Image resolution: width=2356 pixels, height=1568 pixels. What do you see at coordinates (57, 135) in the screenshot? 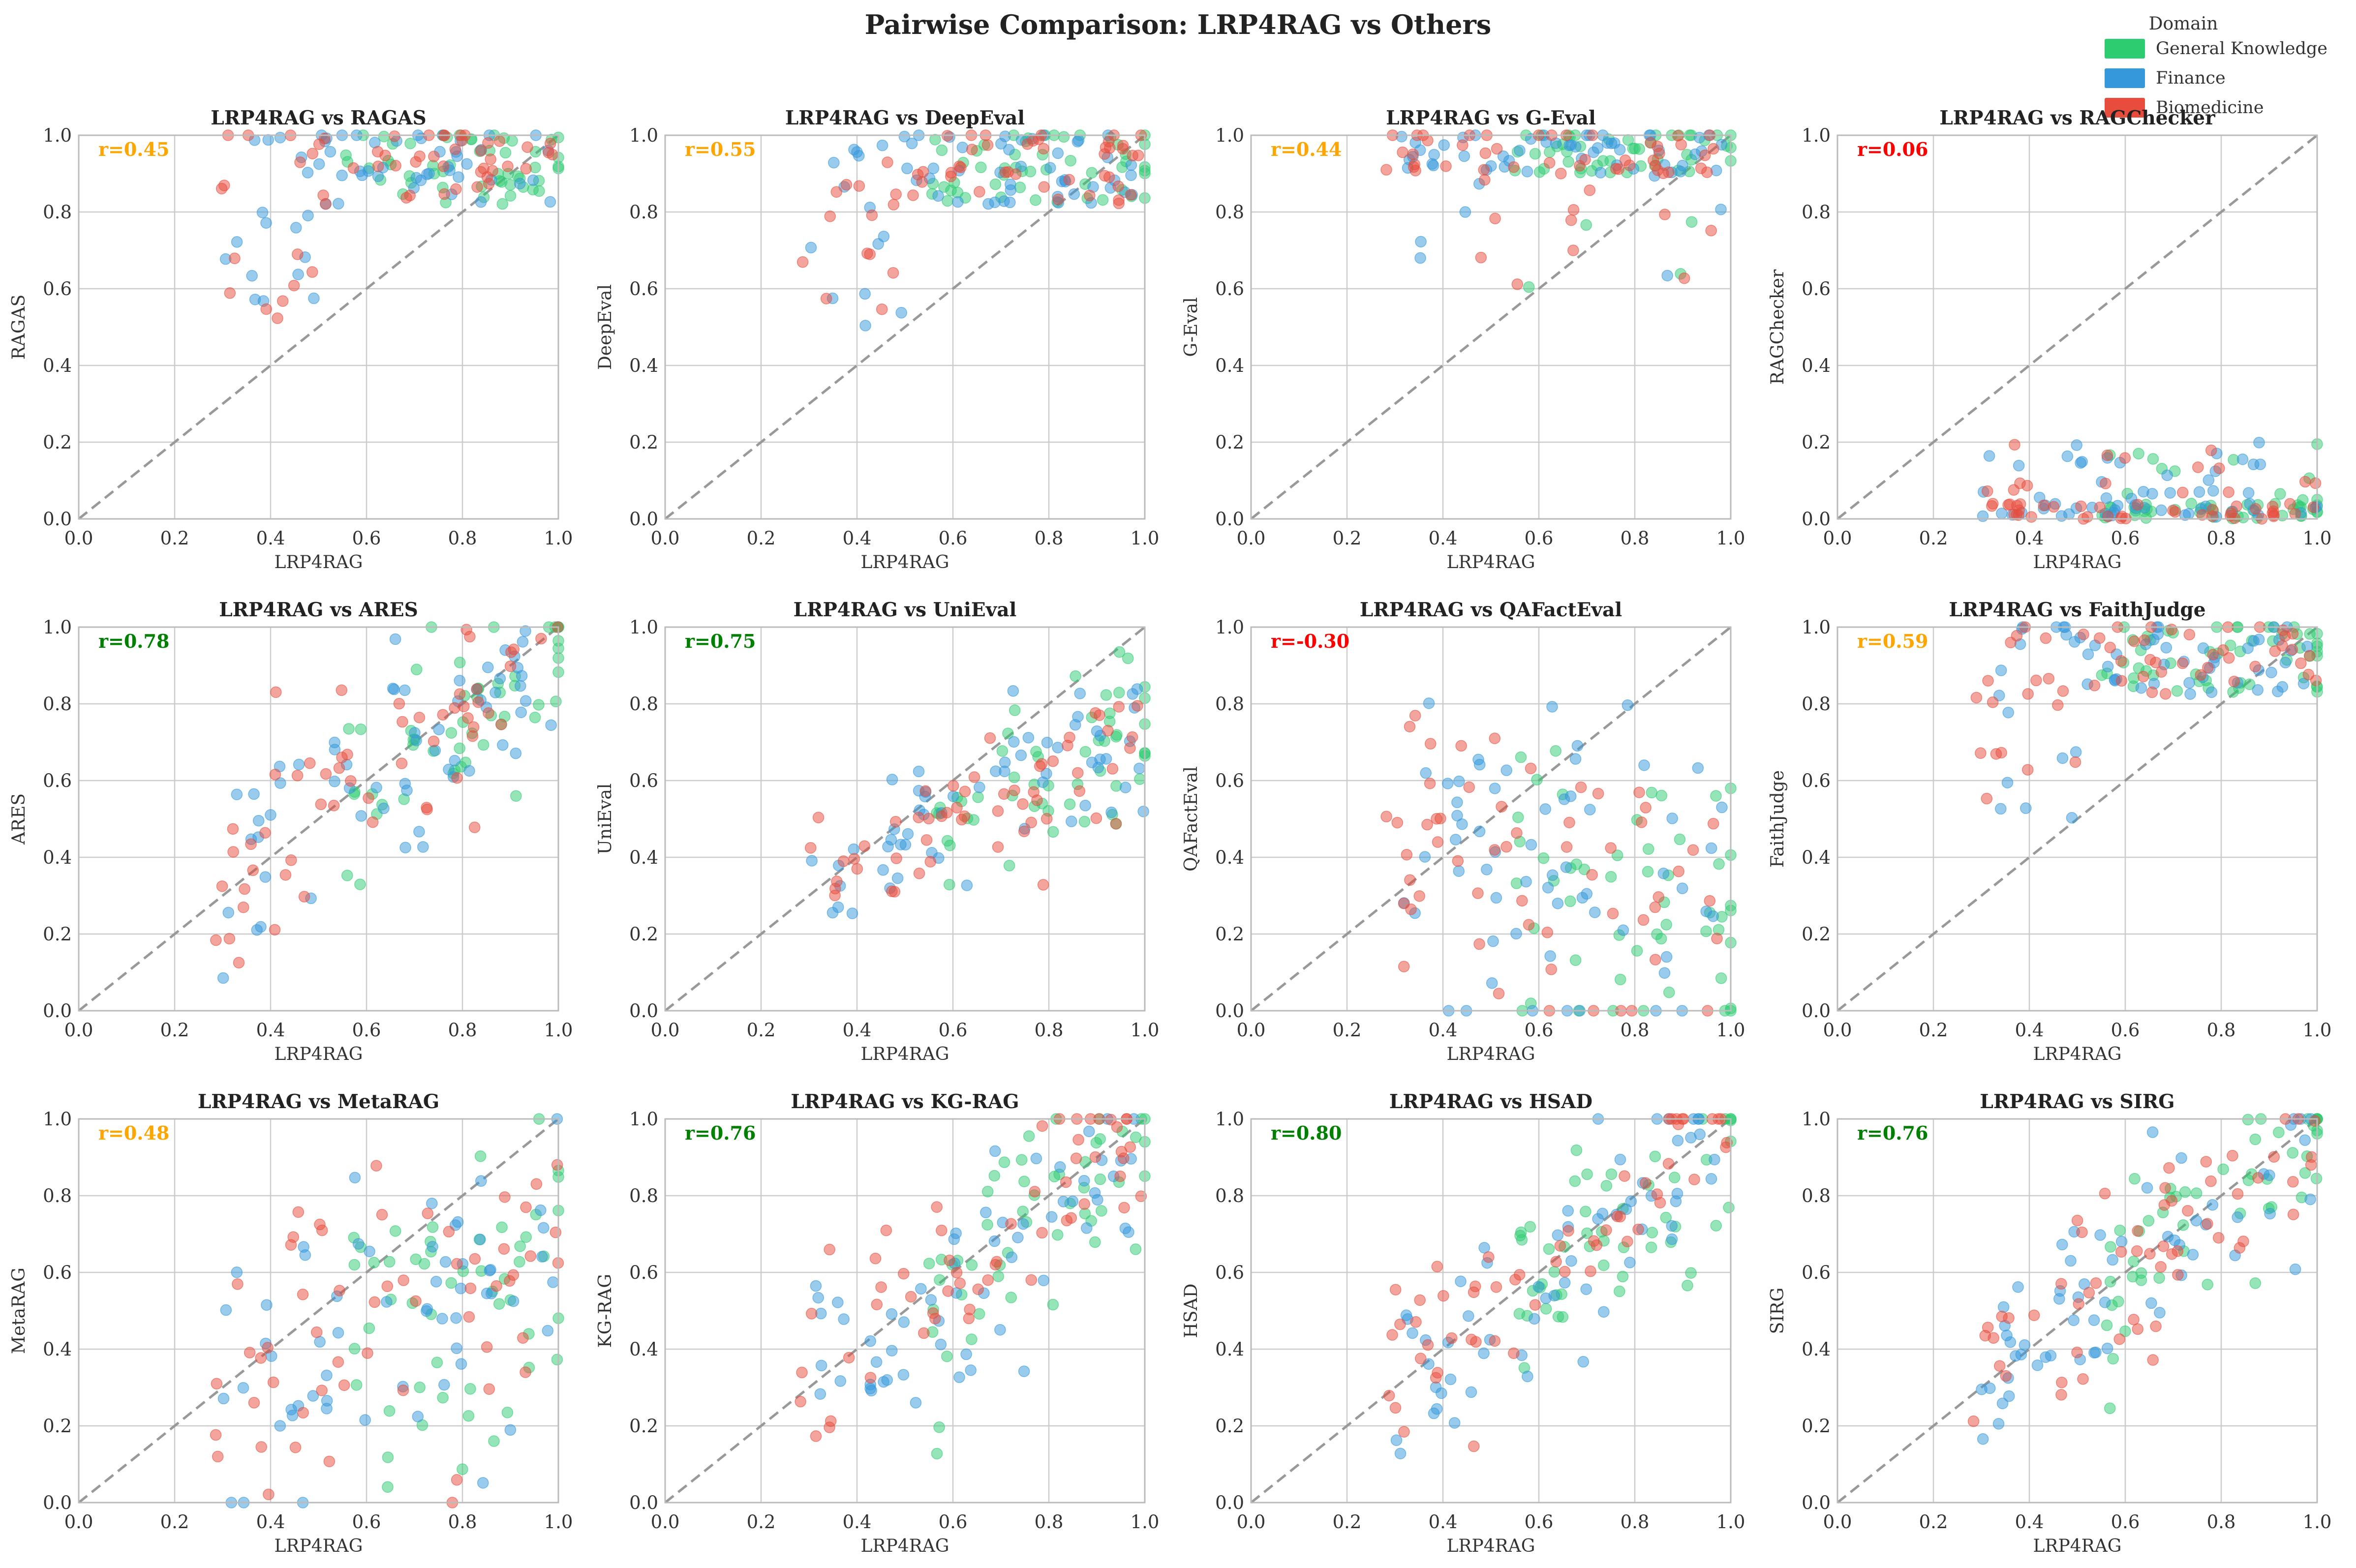
I see `y-tick-label: 1.0` at bounding box center [57, 135].